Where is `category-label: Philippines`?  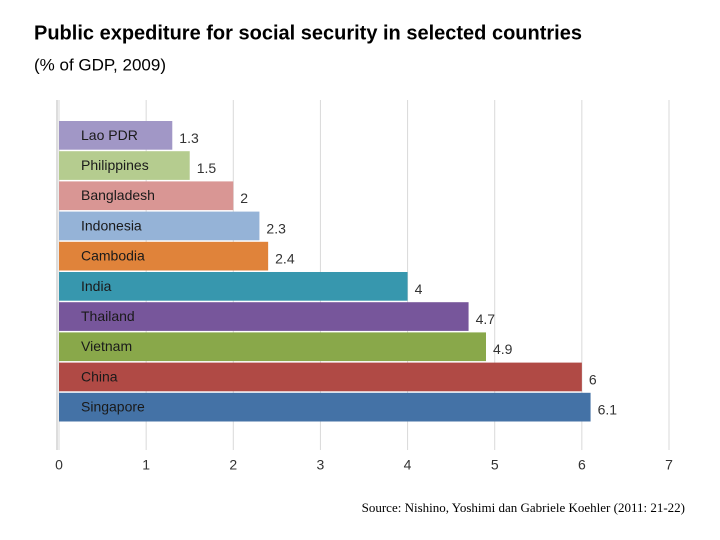
category-label: Philippines is located at coordinates (115, 165).